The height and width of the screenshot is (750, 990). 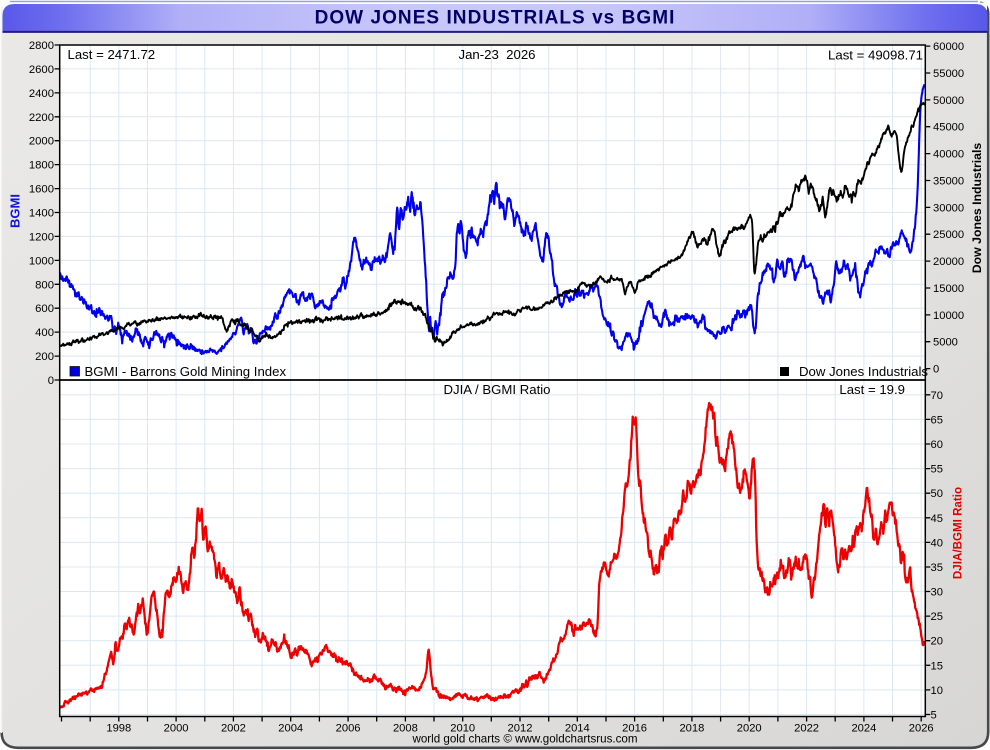 What do you see at coordinates (937, 396) in the screenshot?
I see `svg-text: 70` at bounding box center [937, 396].